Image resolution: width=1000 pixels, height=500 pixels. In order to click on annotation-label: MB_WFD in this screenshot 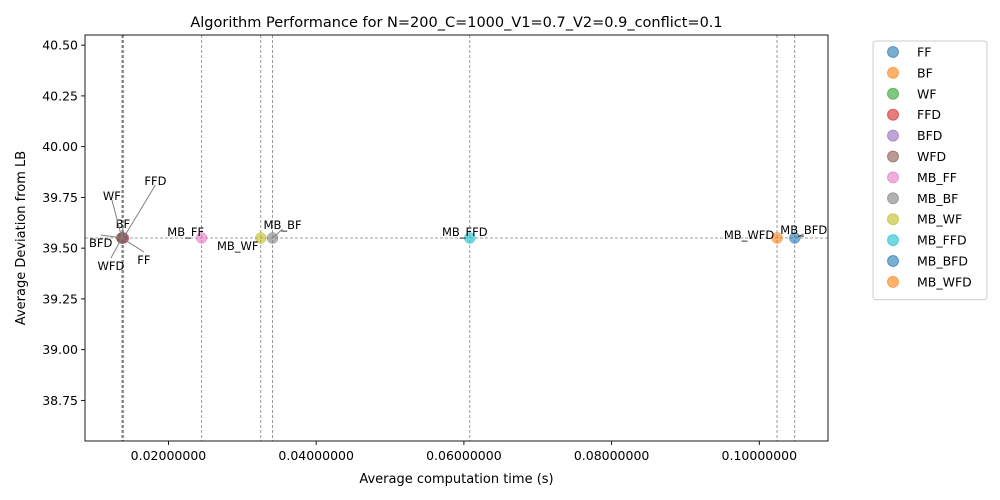, I will do `click(749, 235)`.